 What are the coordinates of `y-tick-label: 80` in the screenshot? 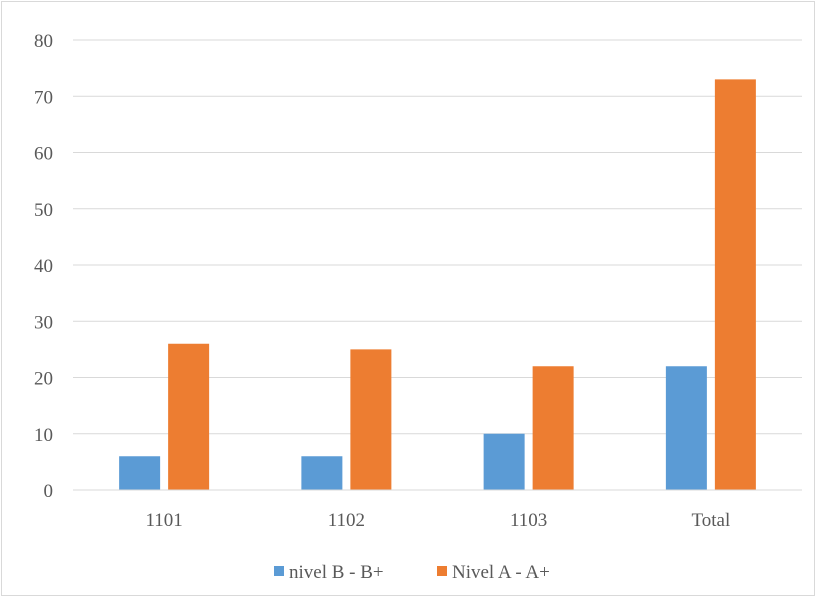 It's located at (43, 41).